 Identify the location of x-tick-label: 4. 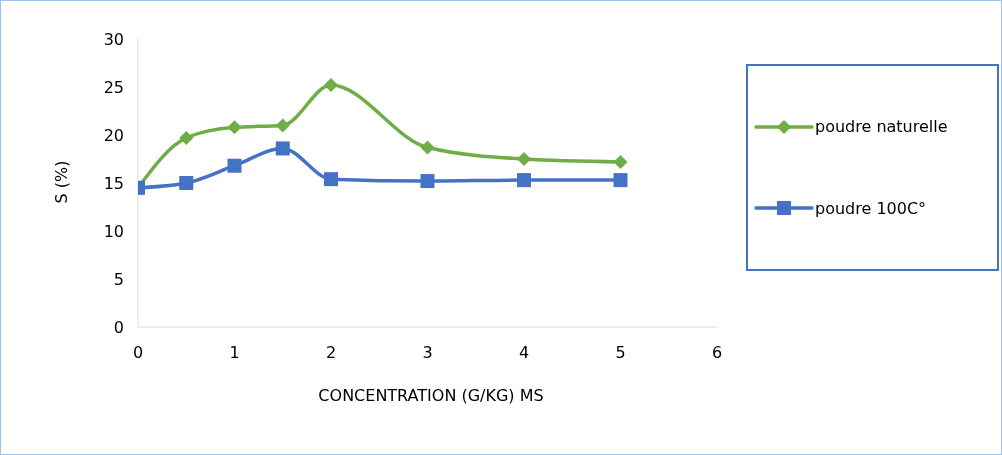
(524, 353).